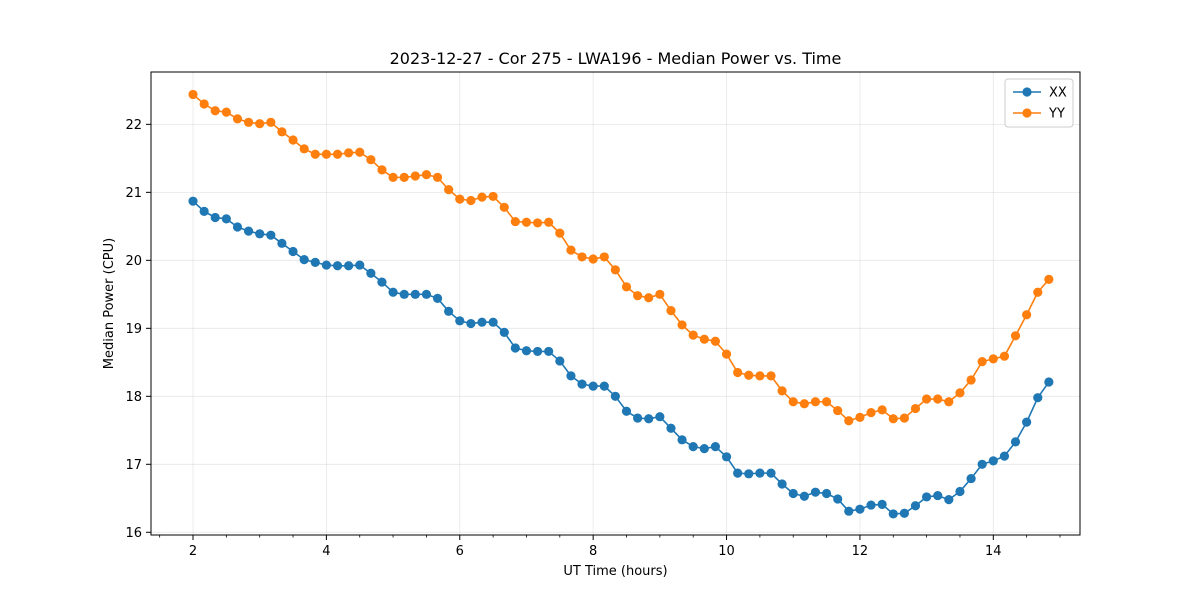 This screenshot has height=600, width=1200. I want to click on x-tick-label: 2, so click(193, 551).